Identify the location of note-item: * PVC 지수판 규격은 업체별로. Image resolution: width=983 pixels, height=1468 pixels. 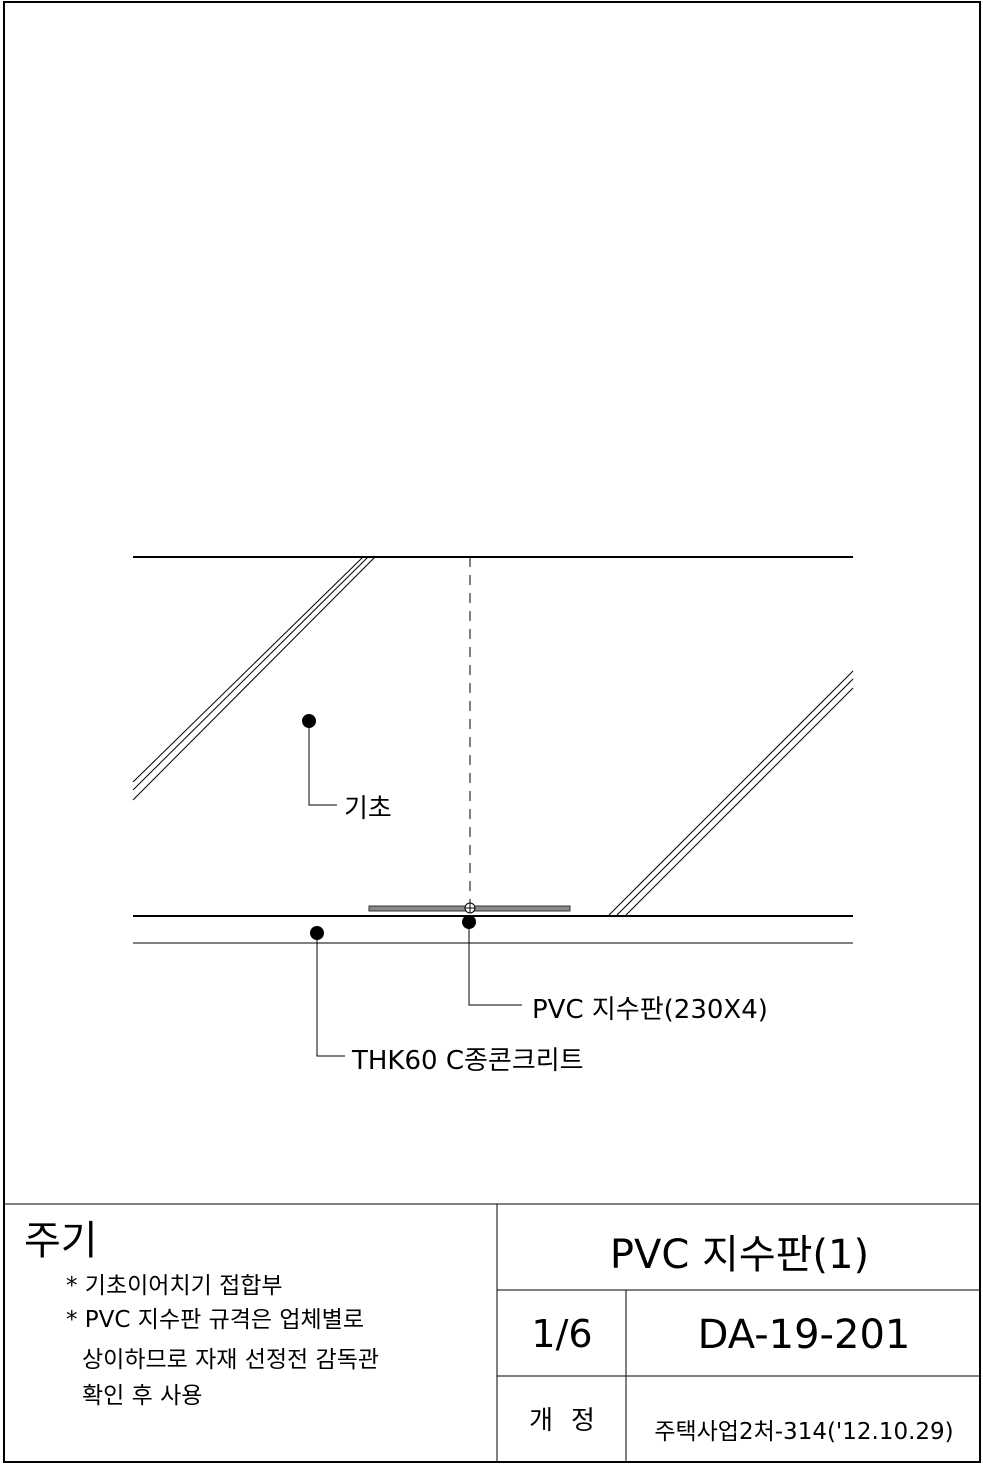
(215, 1320).